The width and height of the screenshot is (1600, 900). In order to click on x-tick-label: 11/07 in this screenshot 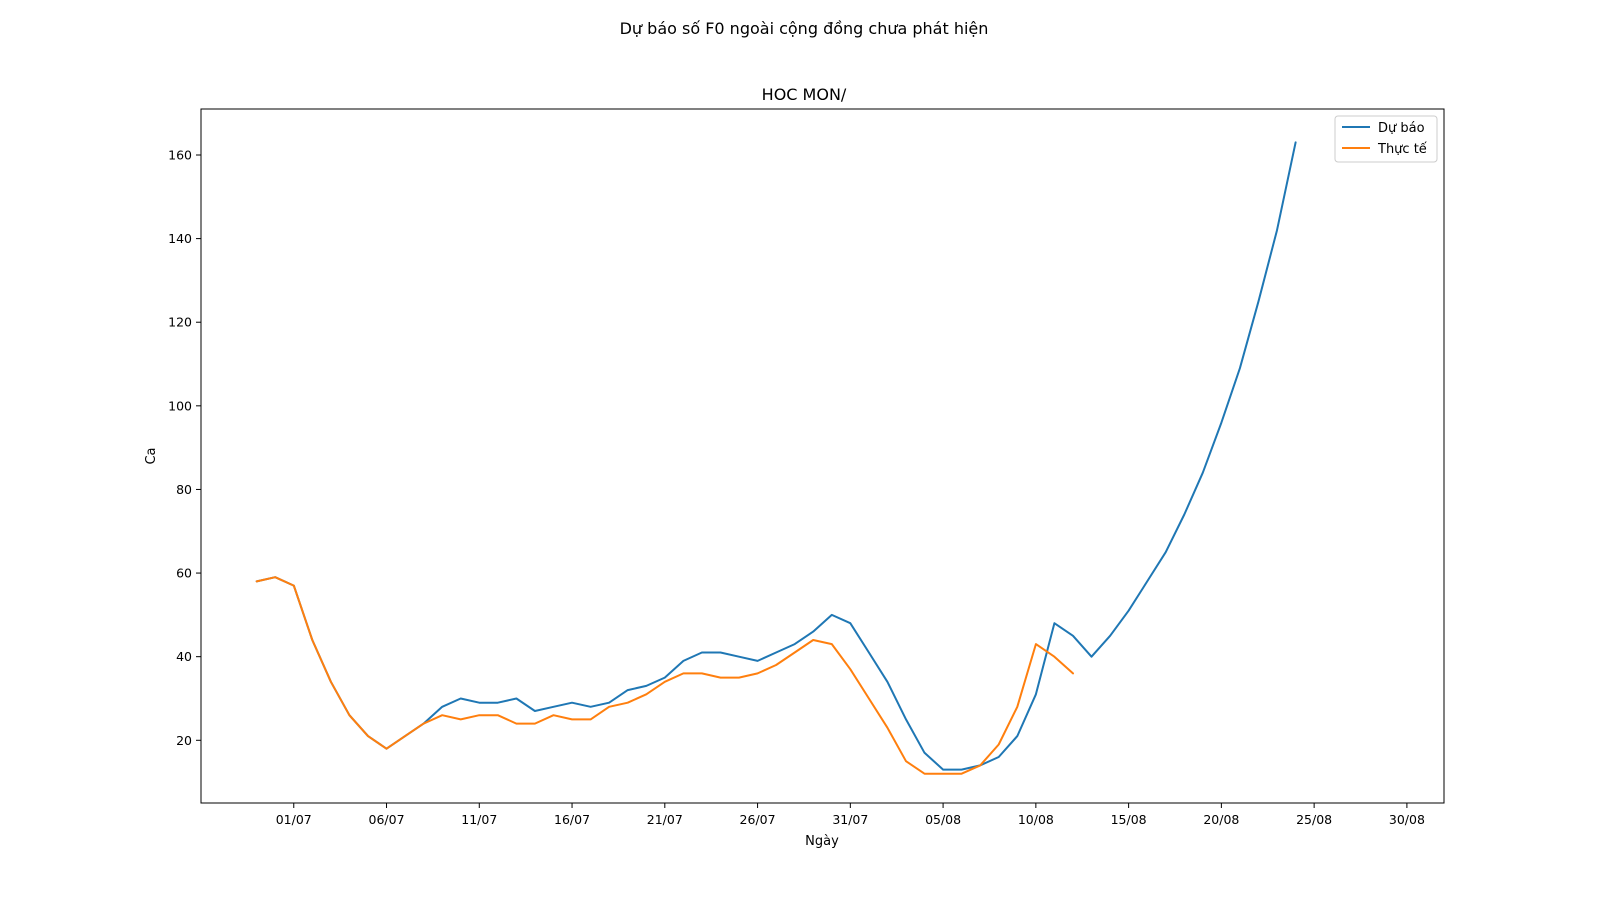, I will do `click(479, 819)`.